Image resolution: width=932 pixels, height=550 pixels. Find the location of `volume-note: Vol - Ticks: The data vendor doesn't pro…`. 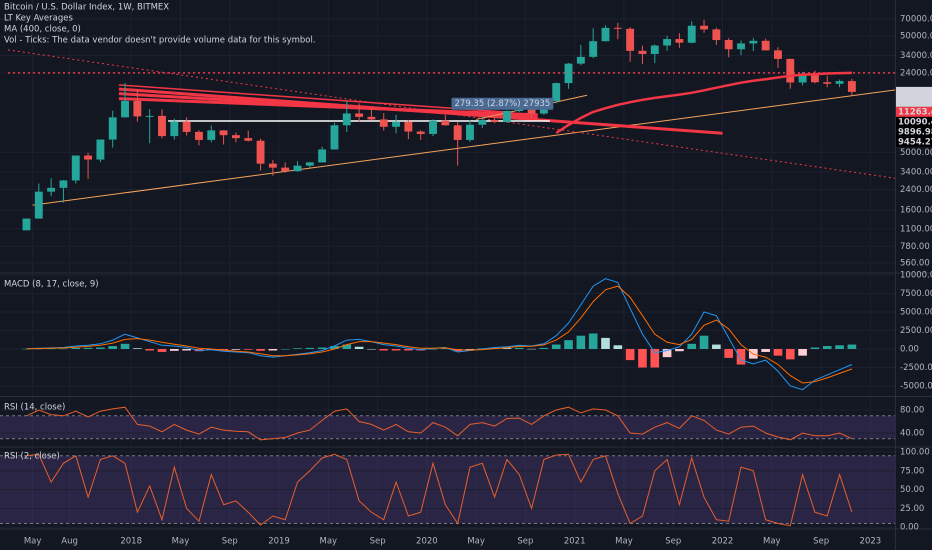

volume-note: Vol - Ticks: The data vendor doesn't pro… is located at coordinates (160, 41).